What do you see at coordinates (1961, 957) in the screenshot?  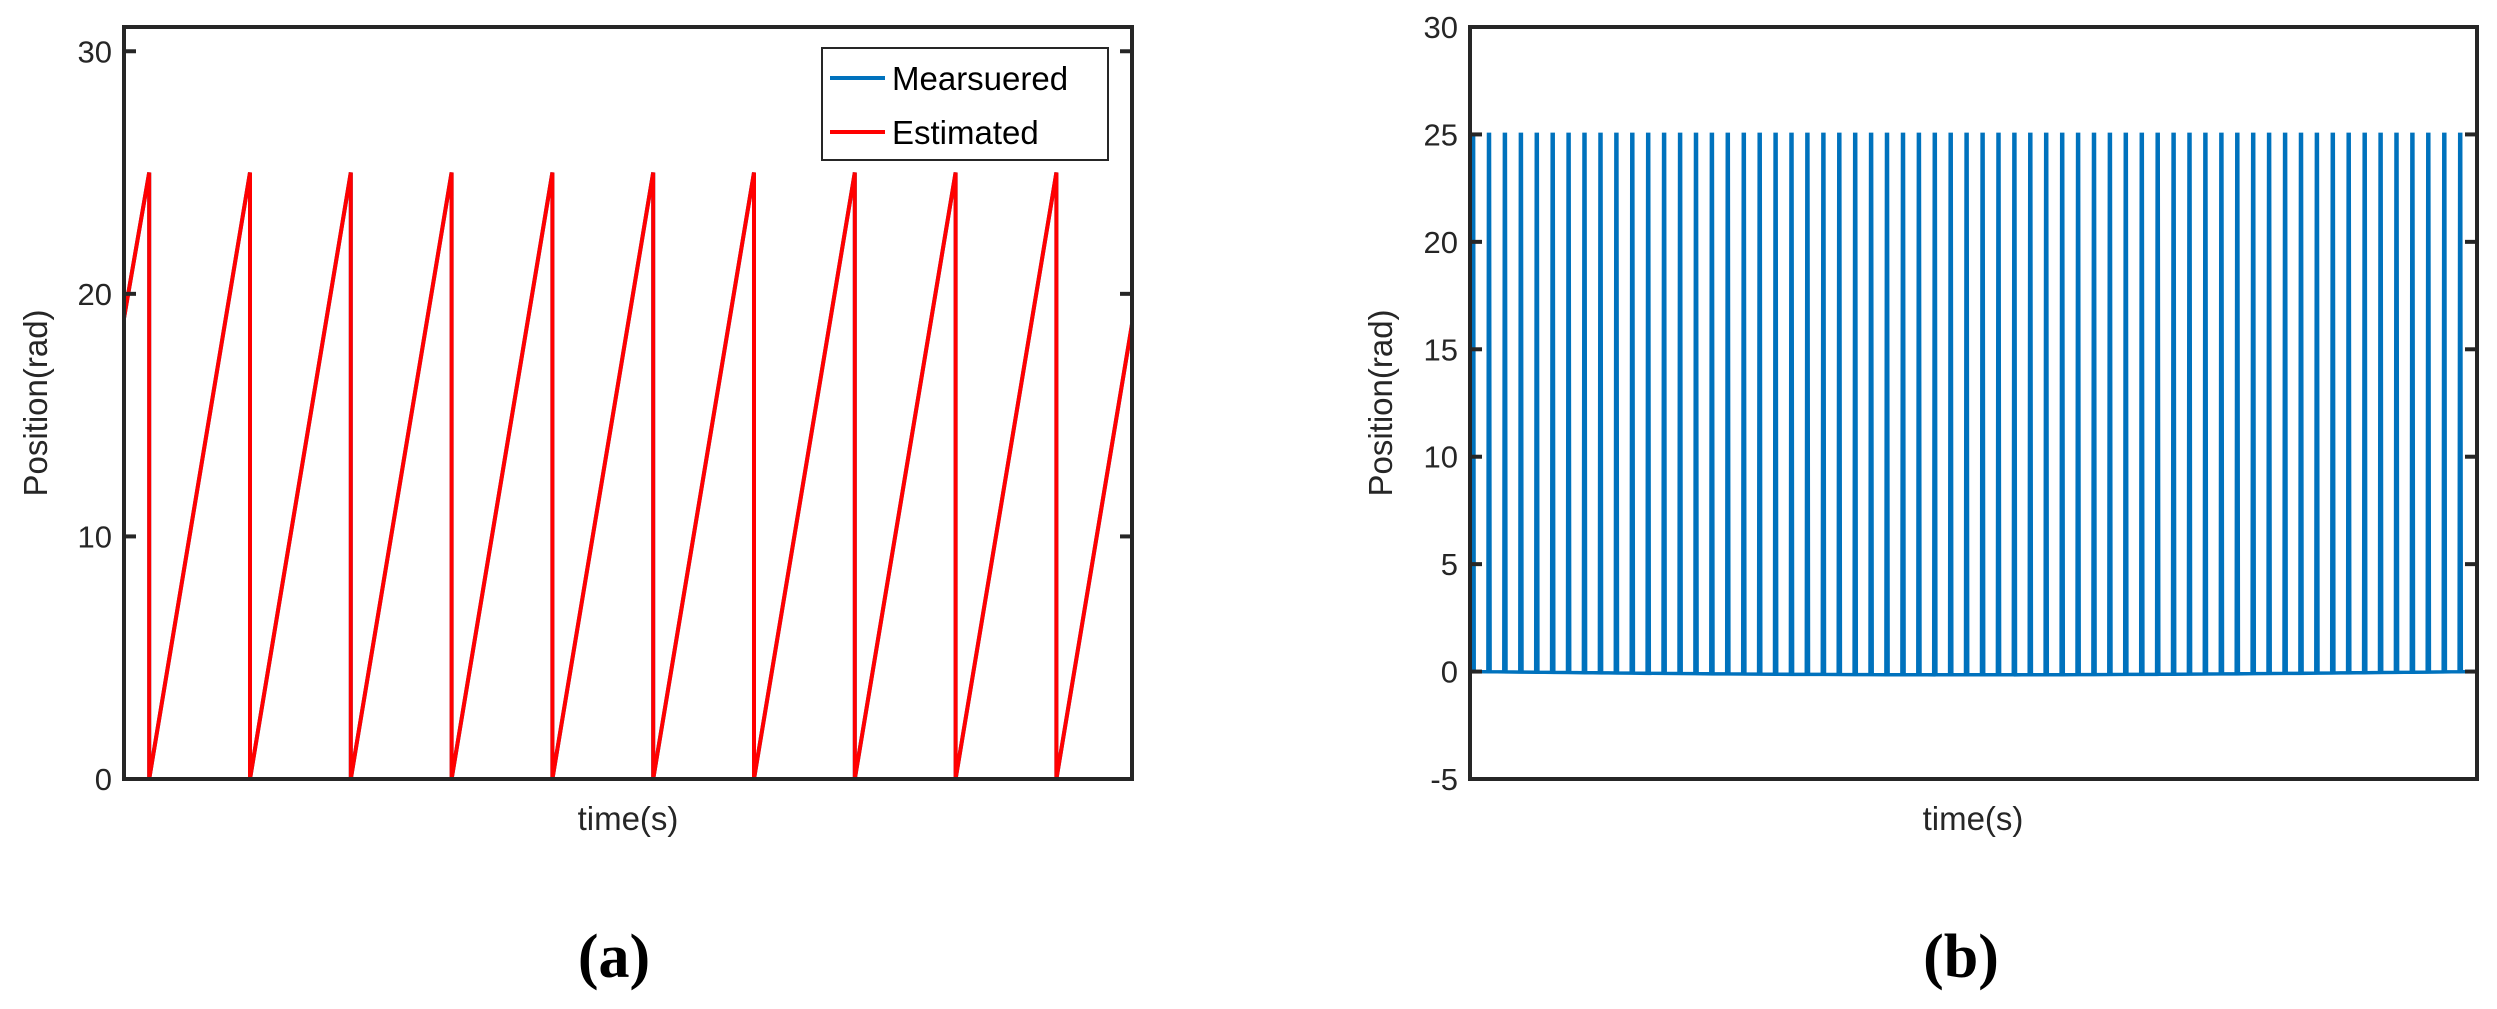 I see `panel-label-b: (b)` at bounding box center [1961, 957].